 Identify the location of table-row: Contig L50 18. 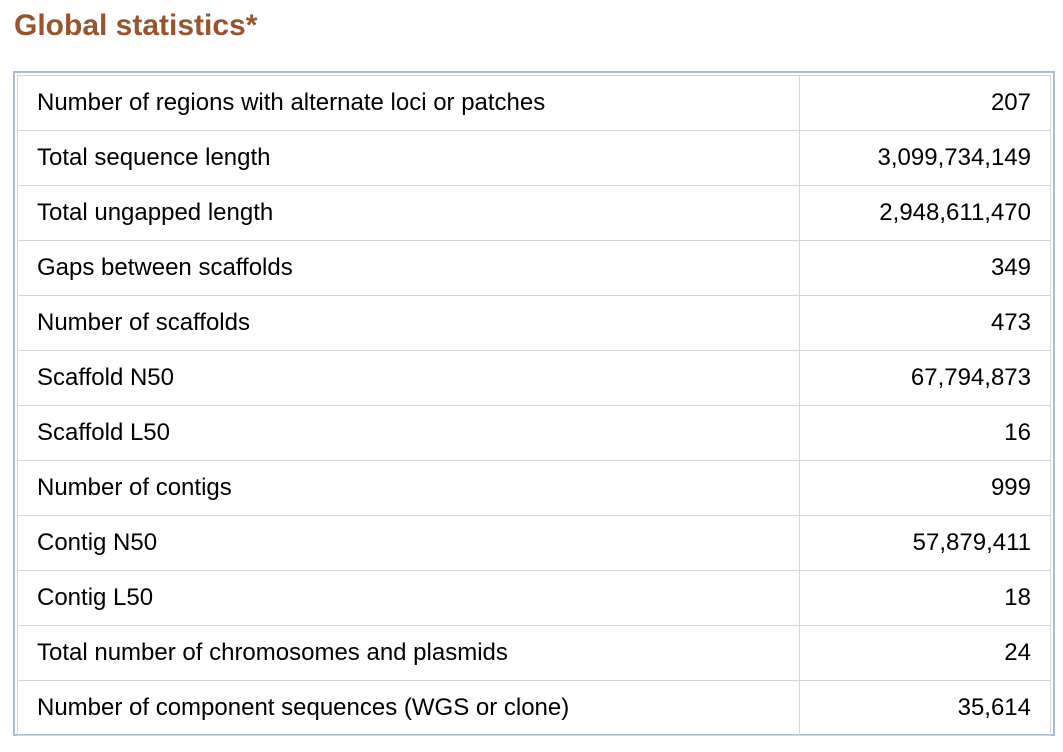
(534, 598).